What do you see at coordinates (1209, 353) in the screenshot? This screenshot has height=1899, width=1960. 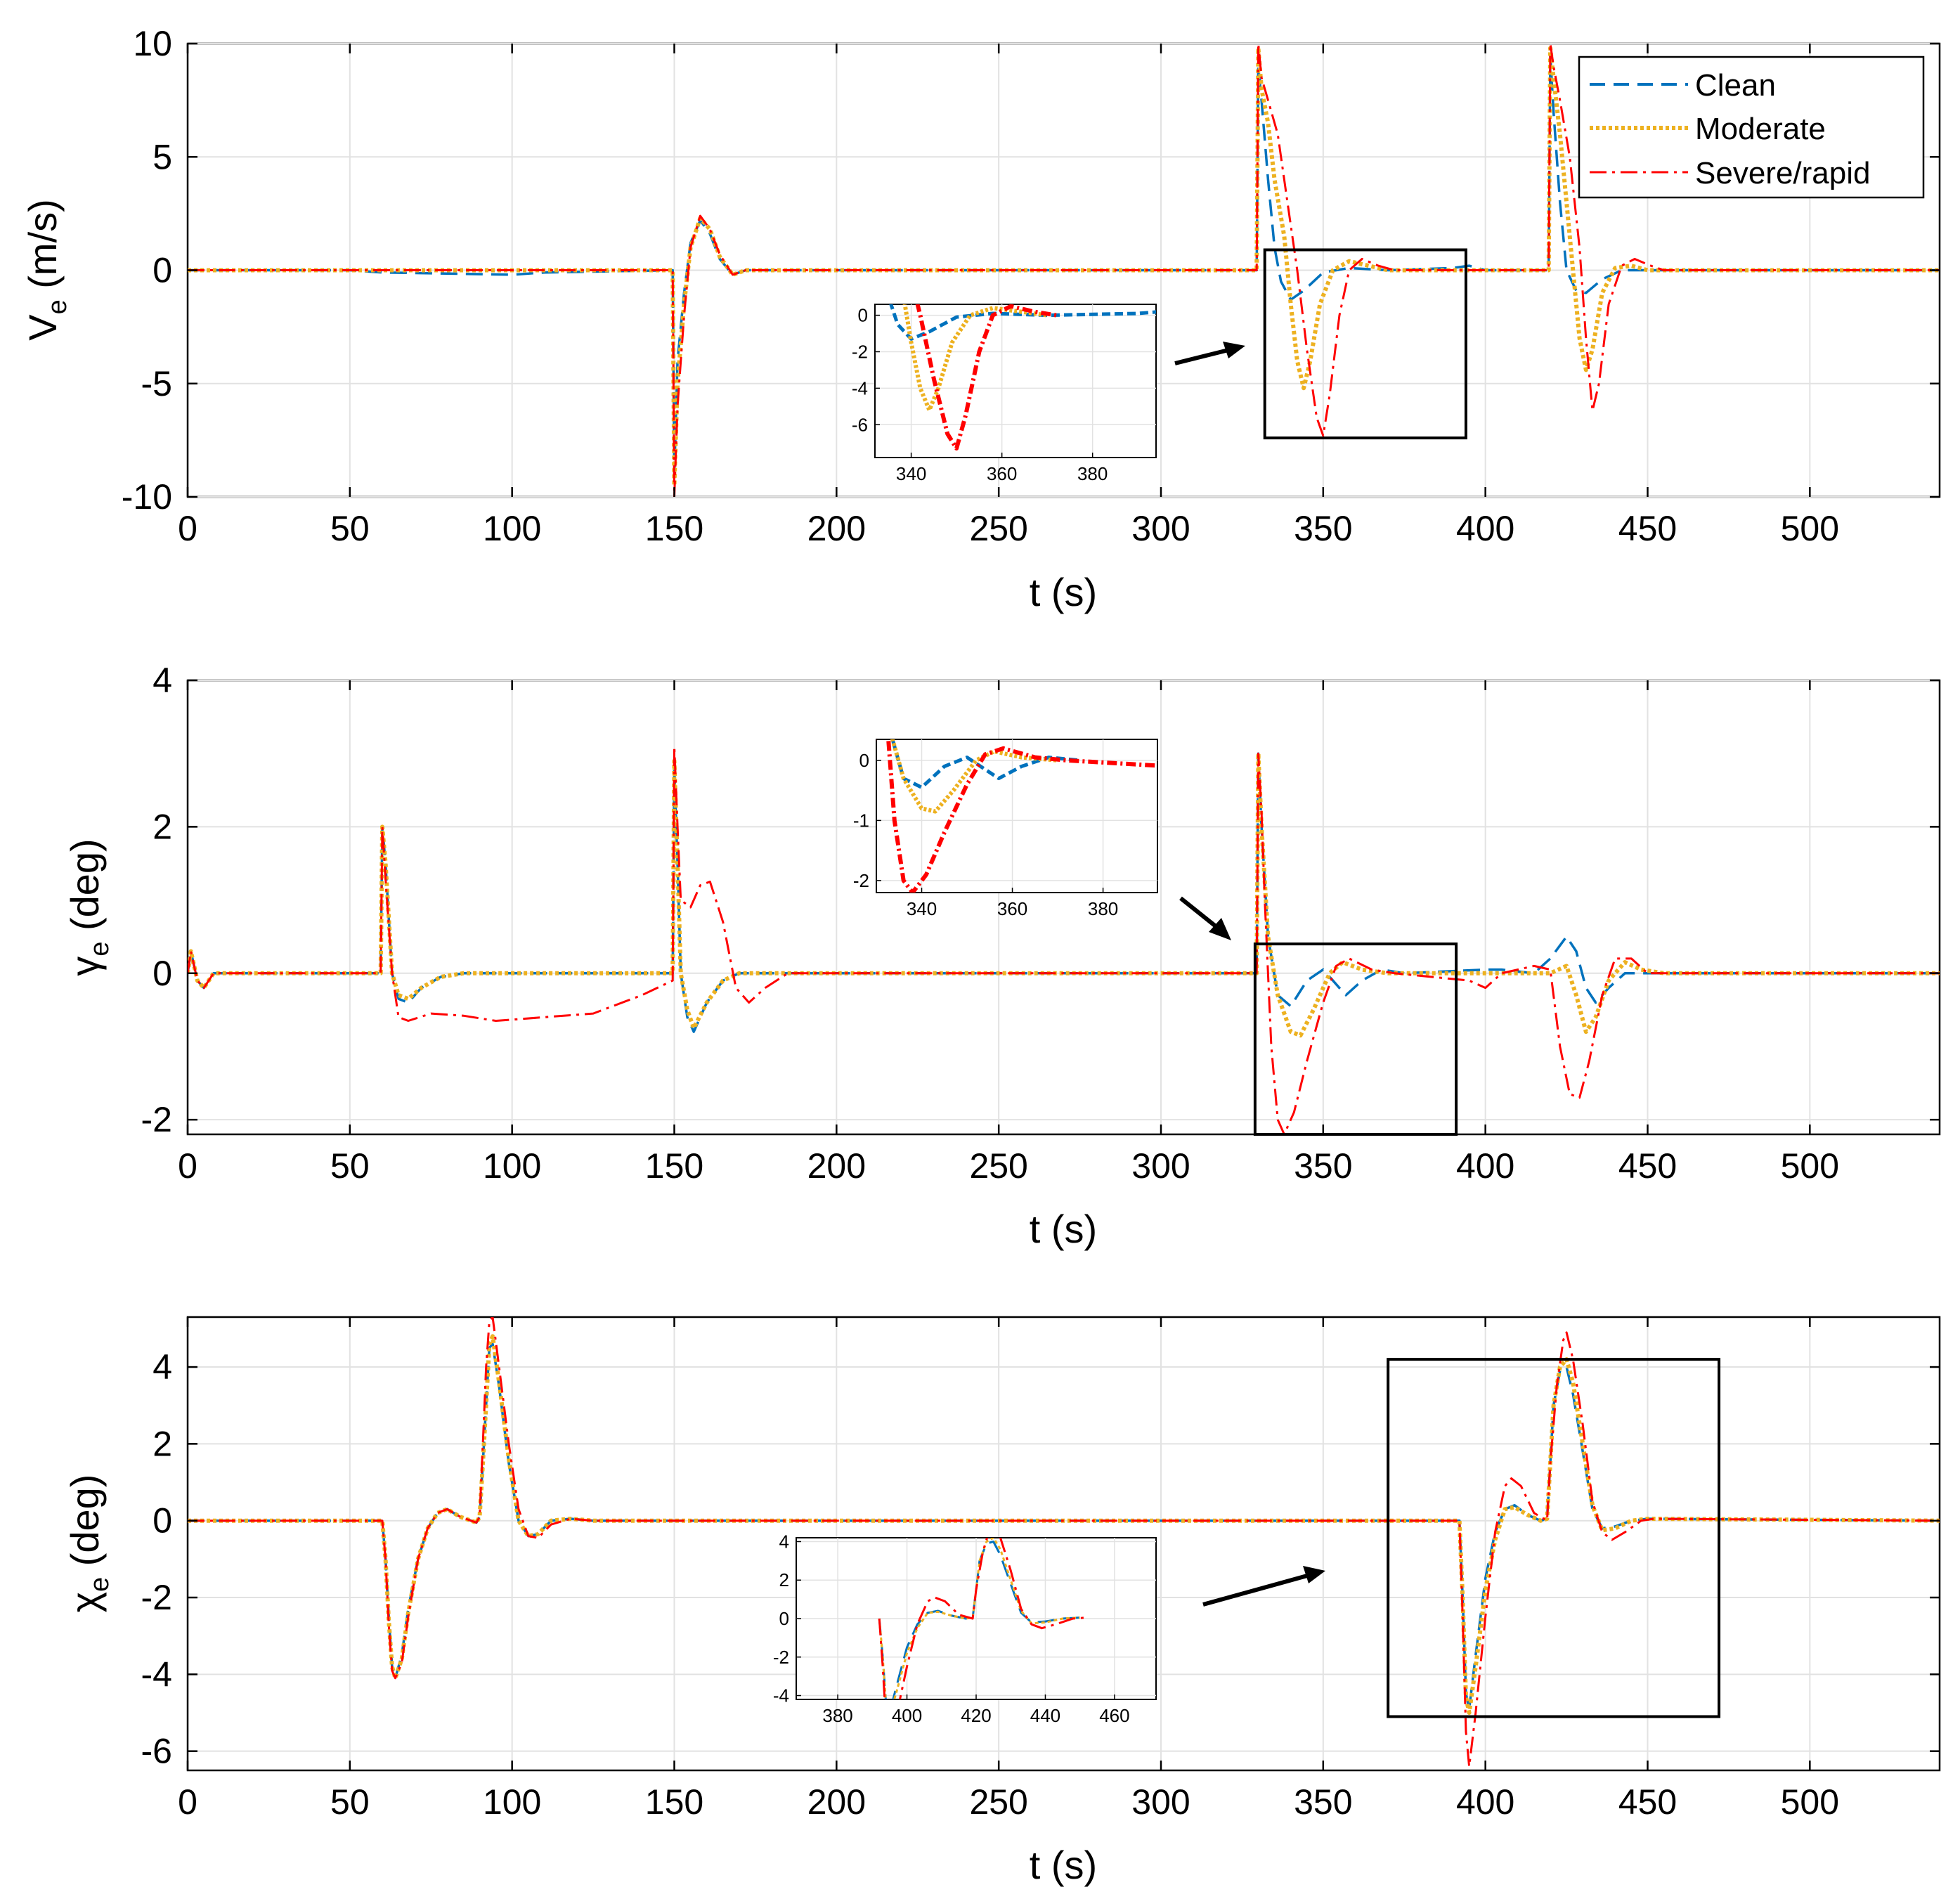 I see `speed-error-arrow` at bounding box center [1209, 353].